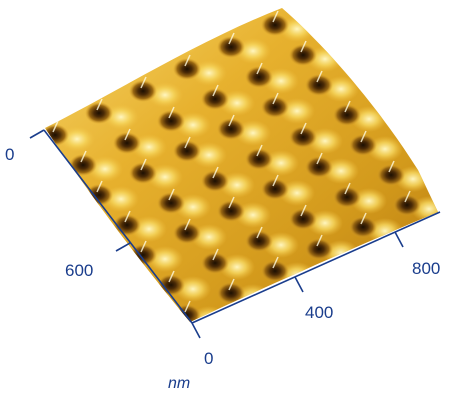  I want to click on unit-label: nm, so click(179, 383).